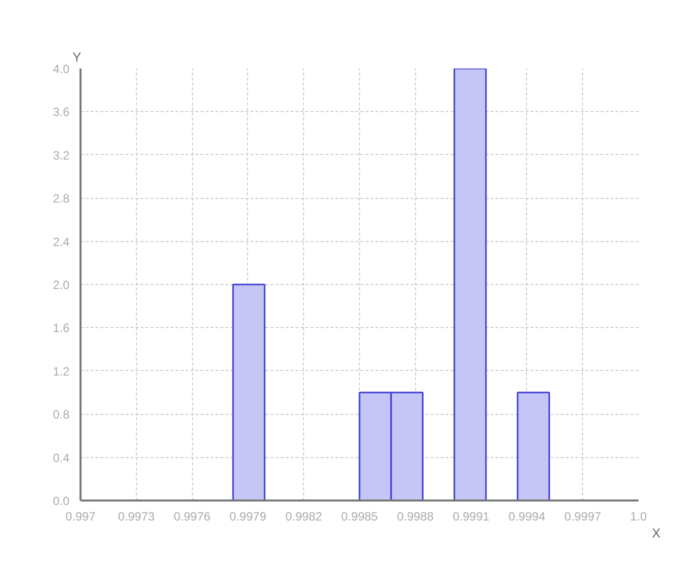  I want to click on y-tick-label: 4.0, so click(61, 69).